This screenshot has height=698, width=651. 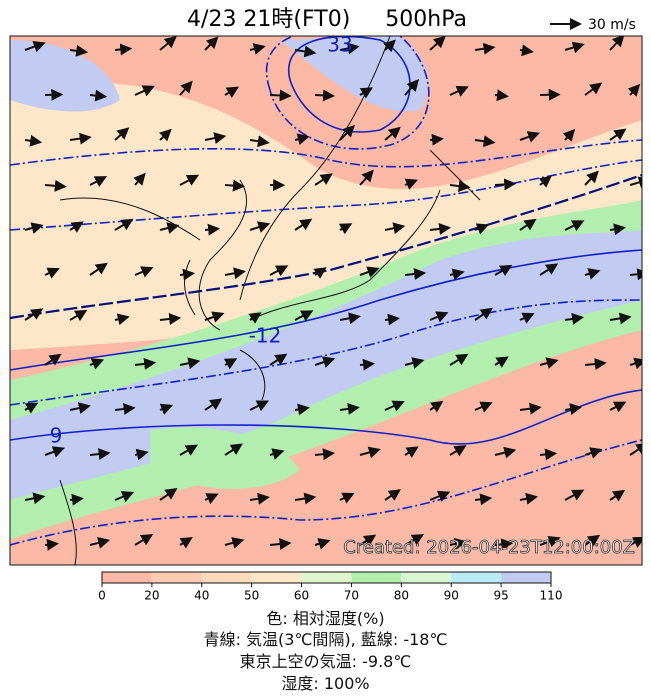 I want to click on contour-label: 9, so click(x=56, y=436).